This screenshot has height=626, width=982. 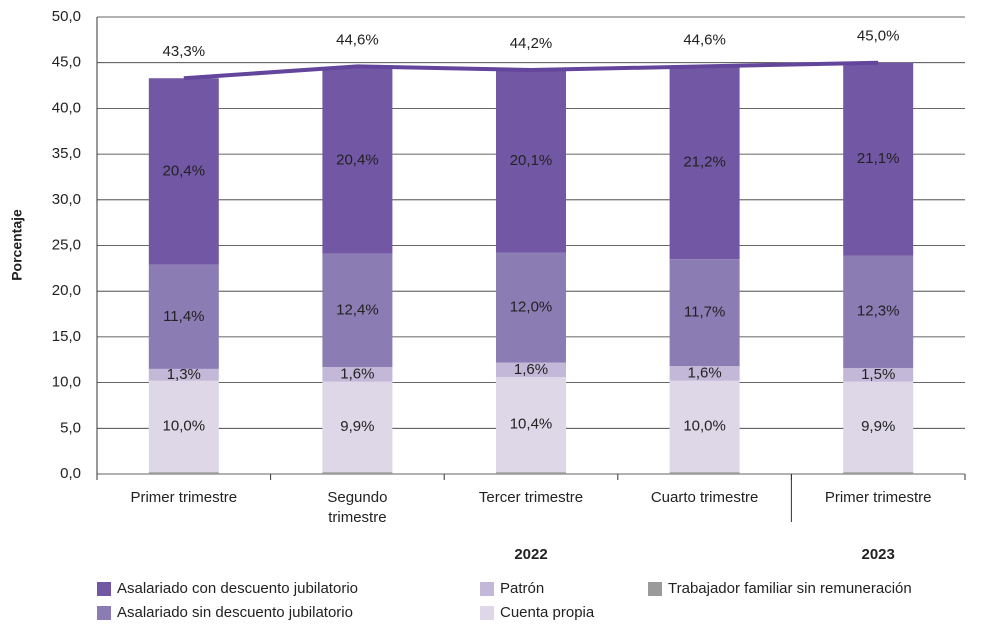 I want to click on y-axis-label: Porcentaje, so click(x=17, y=245).